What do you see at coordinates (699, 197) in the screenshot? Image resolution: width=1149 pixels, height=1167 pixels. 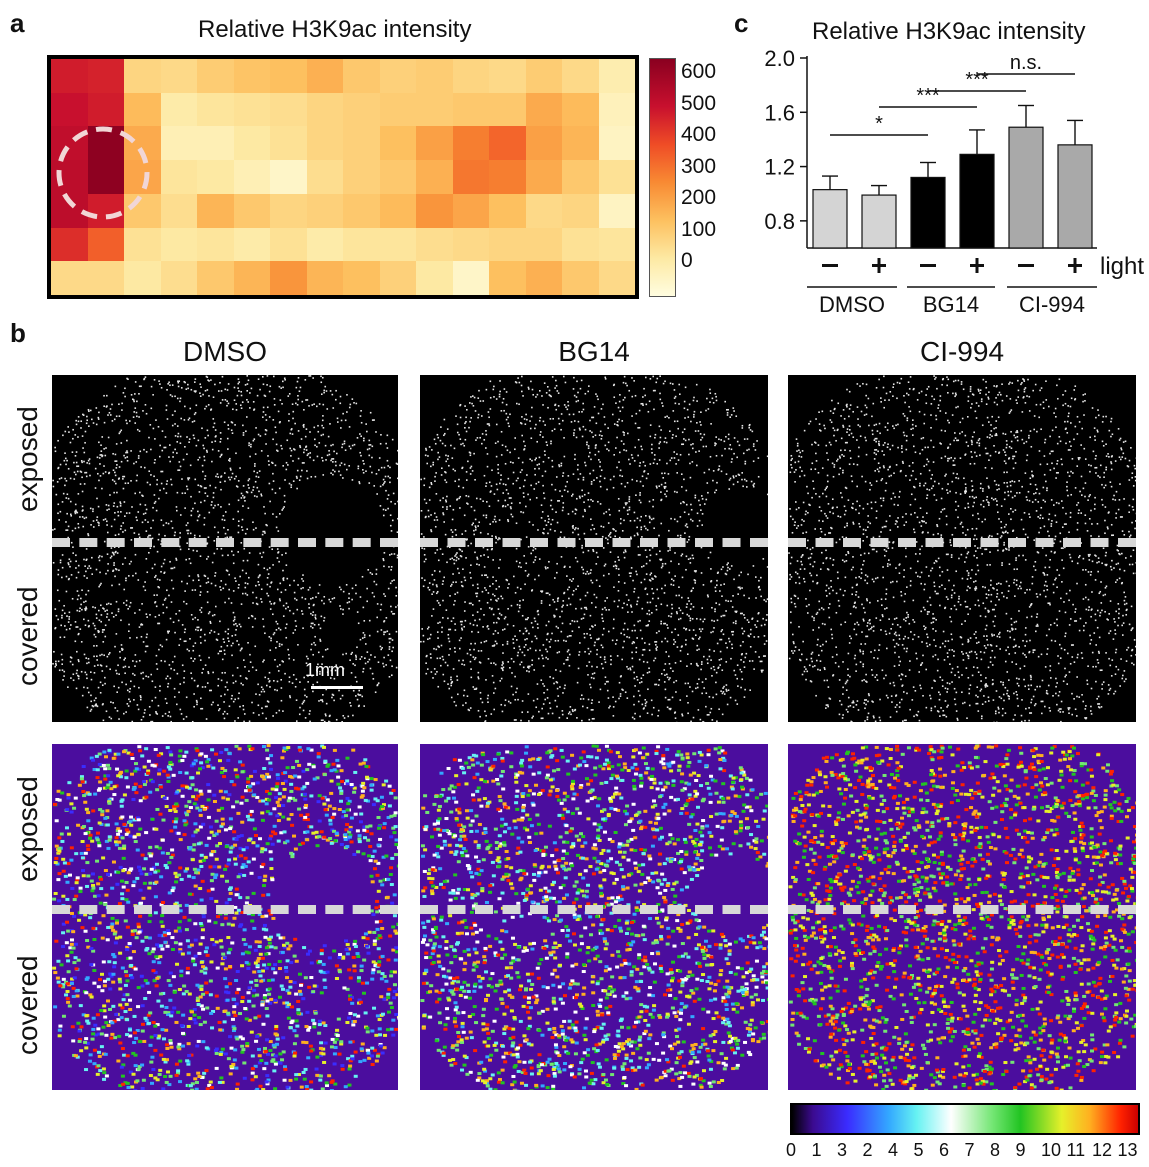 I see `colorbar-tick-label: 200` at bounding box center [699, 197].